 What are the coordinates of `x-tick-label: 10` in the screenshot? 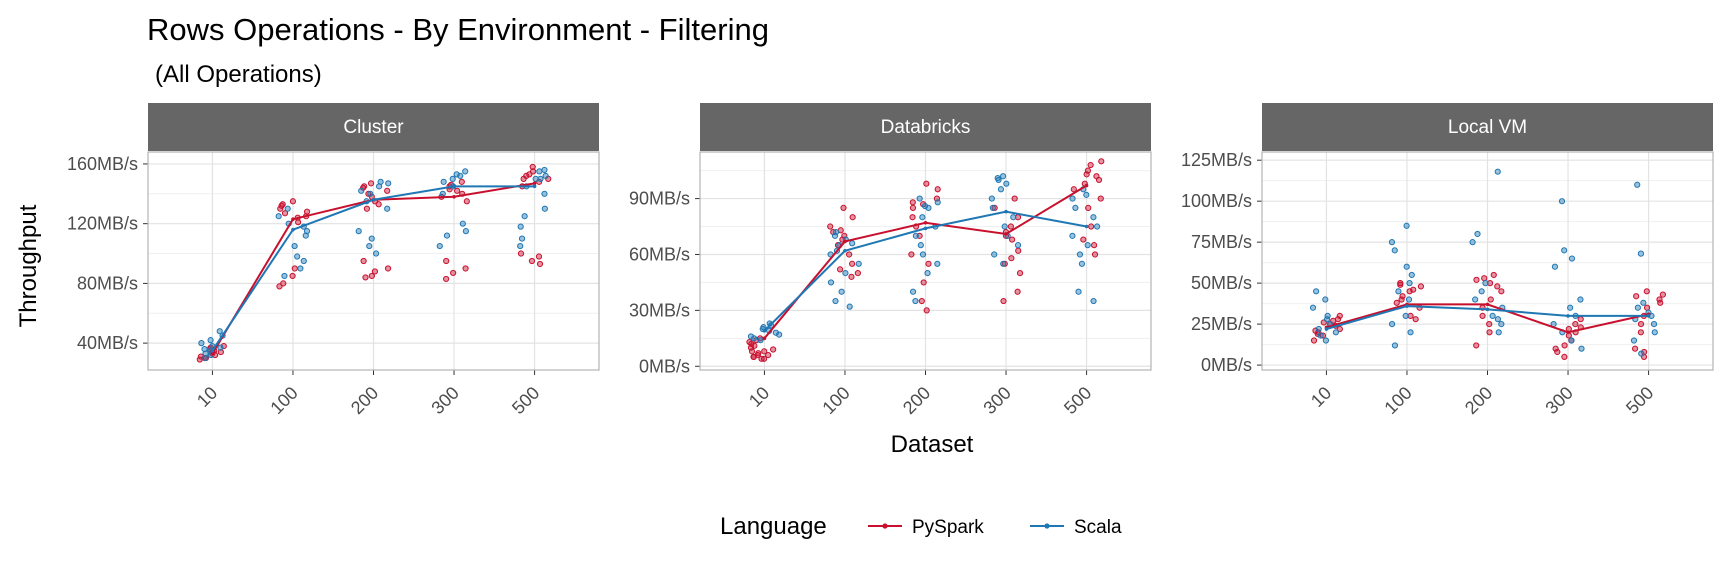 It's located at (1321, 397).